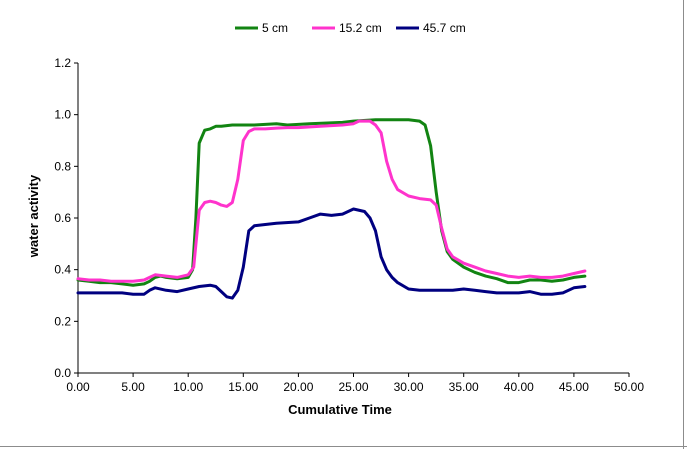 The width and height of the screenshot is (687, 454). What do you see at coordinates (62, 166) in the screenshot?
I see `y-tick-label: 0.8` at bounding box center [62, 166].